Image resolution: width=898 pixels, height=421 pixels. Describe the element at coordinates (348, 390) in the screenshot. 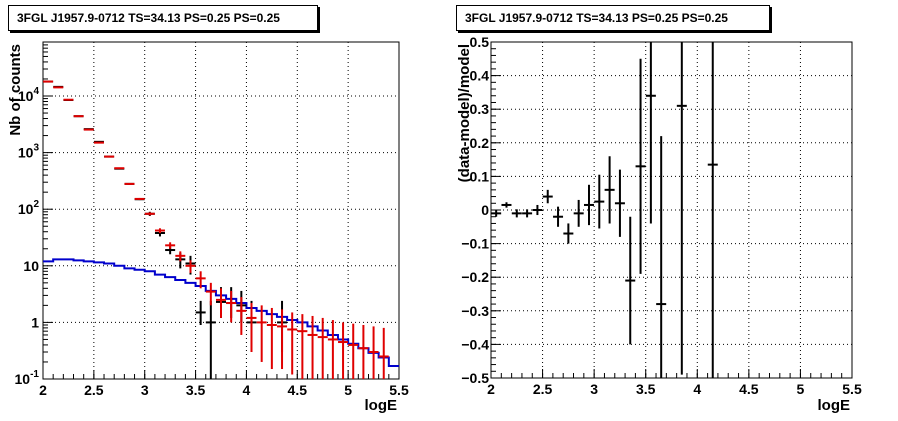

I see `left-x-tick-label: 5` at that location.